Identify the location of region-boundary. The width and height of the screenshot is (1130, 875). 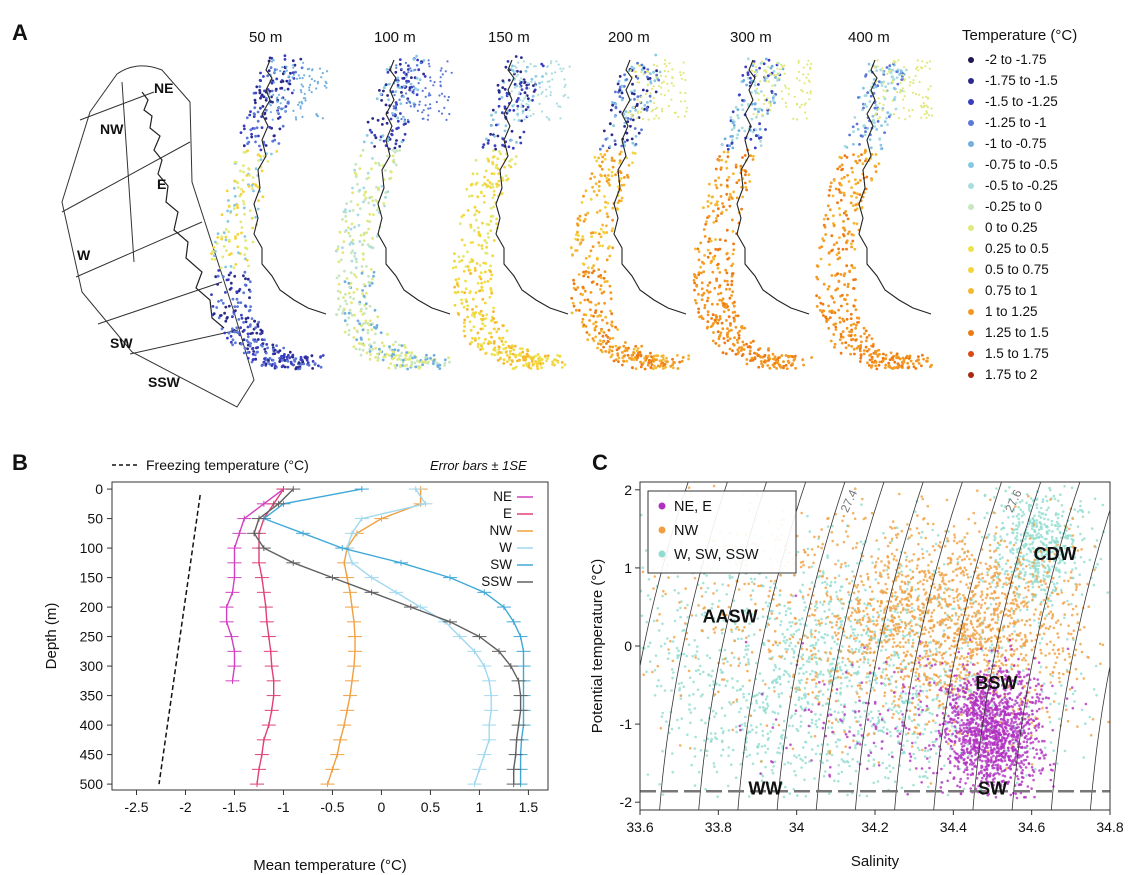
(128, 172).